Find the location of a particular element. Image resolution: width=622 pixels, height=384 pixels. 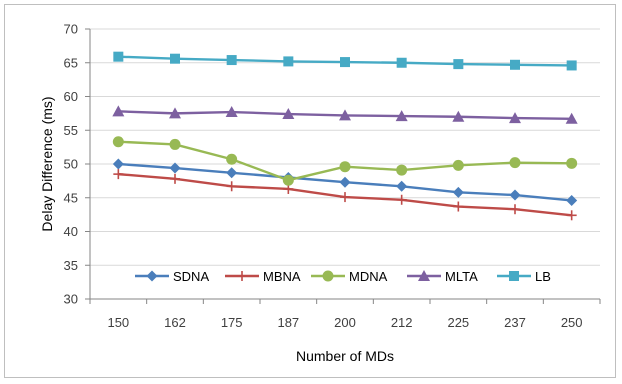

x-tick-labels: 150 162 175 187 200 212 225 237 250 is located at coordinates (344, 322).